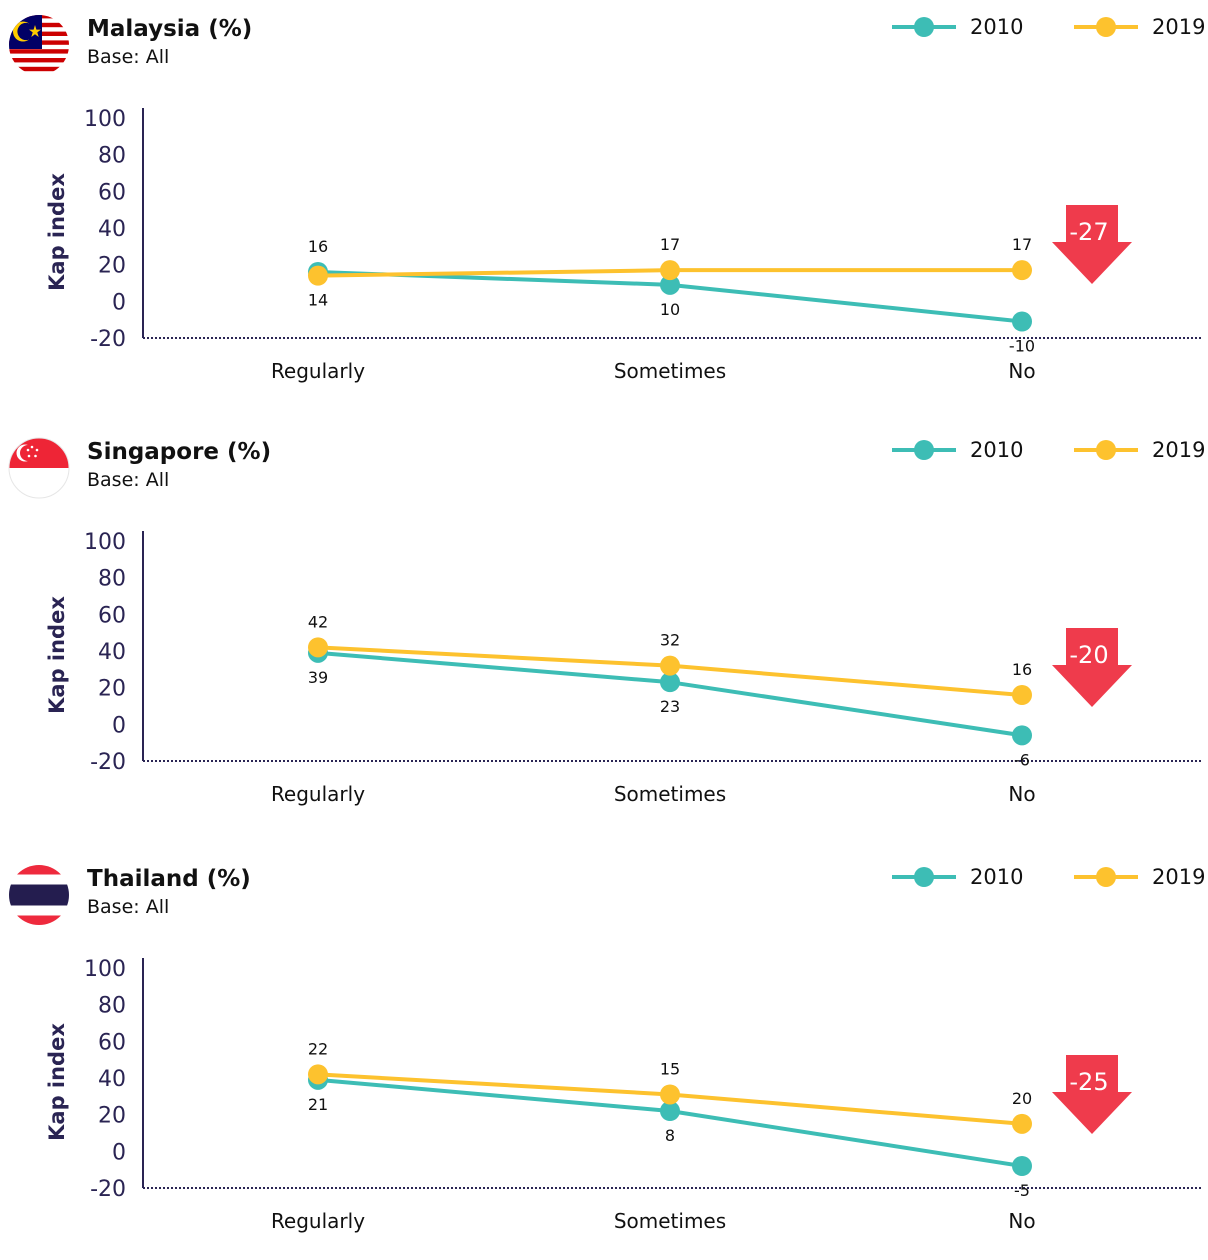 The width and height of the screenshot is (1208, 1260). Describe the element at coordinates (670, 309) in the screenshot. I see `data-label-2010: 10` at that location.